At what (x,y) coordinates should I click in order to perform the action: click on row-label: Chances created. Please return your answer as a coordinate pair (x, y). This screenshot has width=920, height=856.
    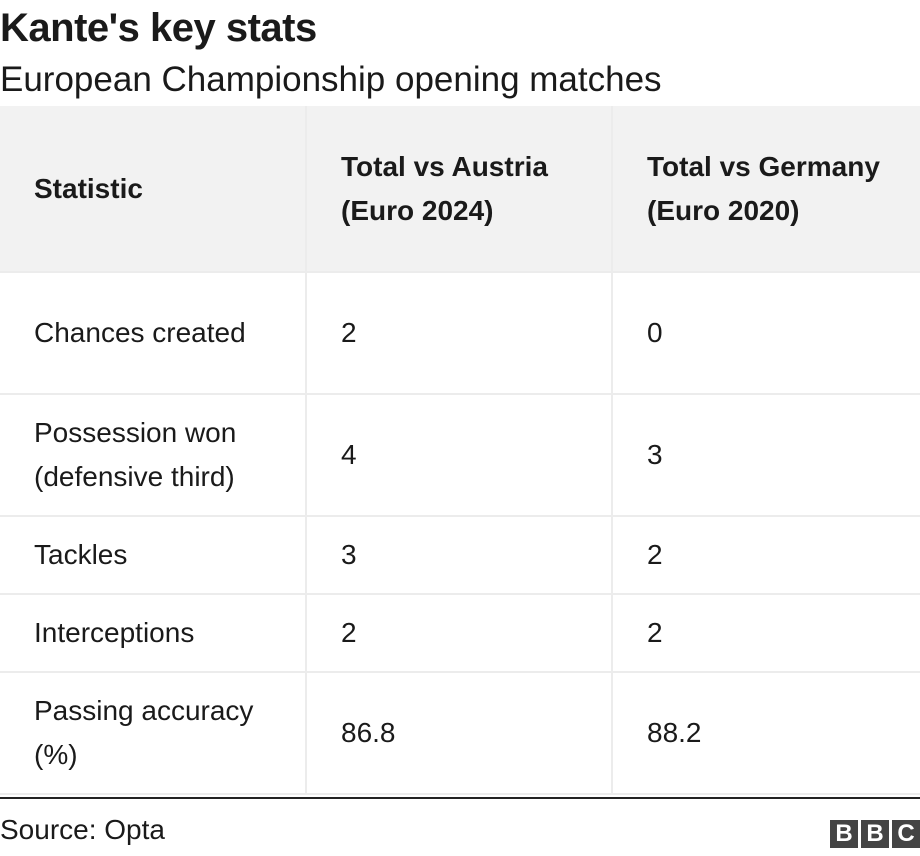
    Looking at the image, I should click on (153, 333).